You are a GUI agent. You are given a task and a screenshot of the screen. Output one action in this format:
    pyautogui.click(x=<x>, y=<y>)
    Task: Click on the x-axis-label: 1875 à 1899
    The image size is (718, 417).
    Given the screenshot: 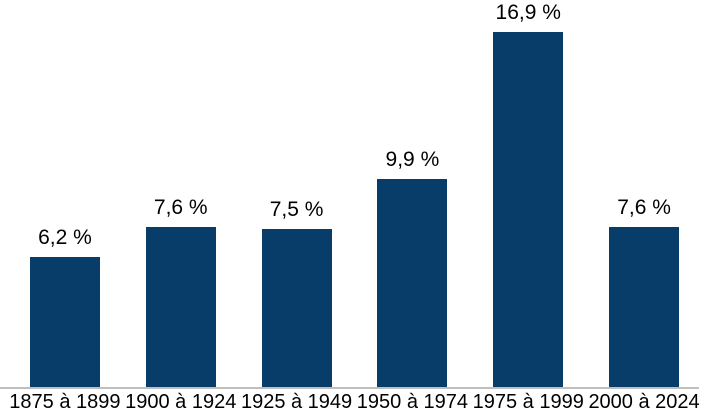 What is the action you would take?
    pyautogui.click(x=65, y=402)
    